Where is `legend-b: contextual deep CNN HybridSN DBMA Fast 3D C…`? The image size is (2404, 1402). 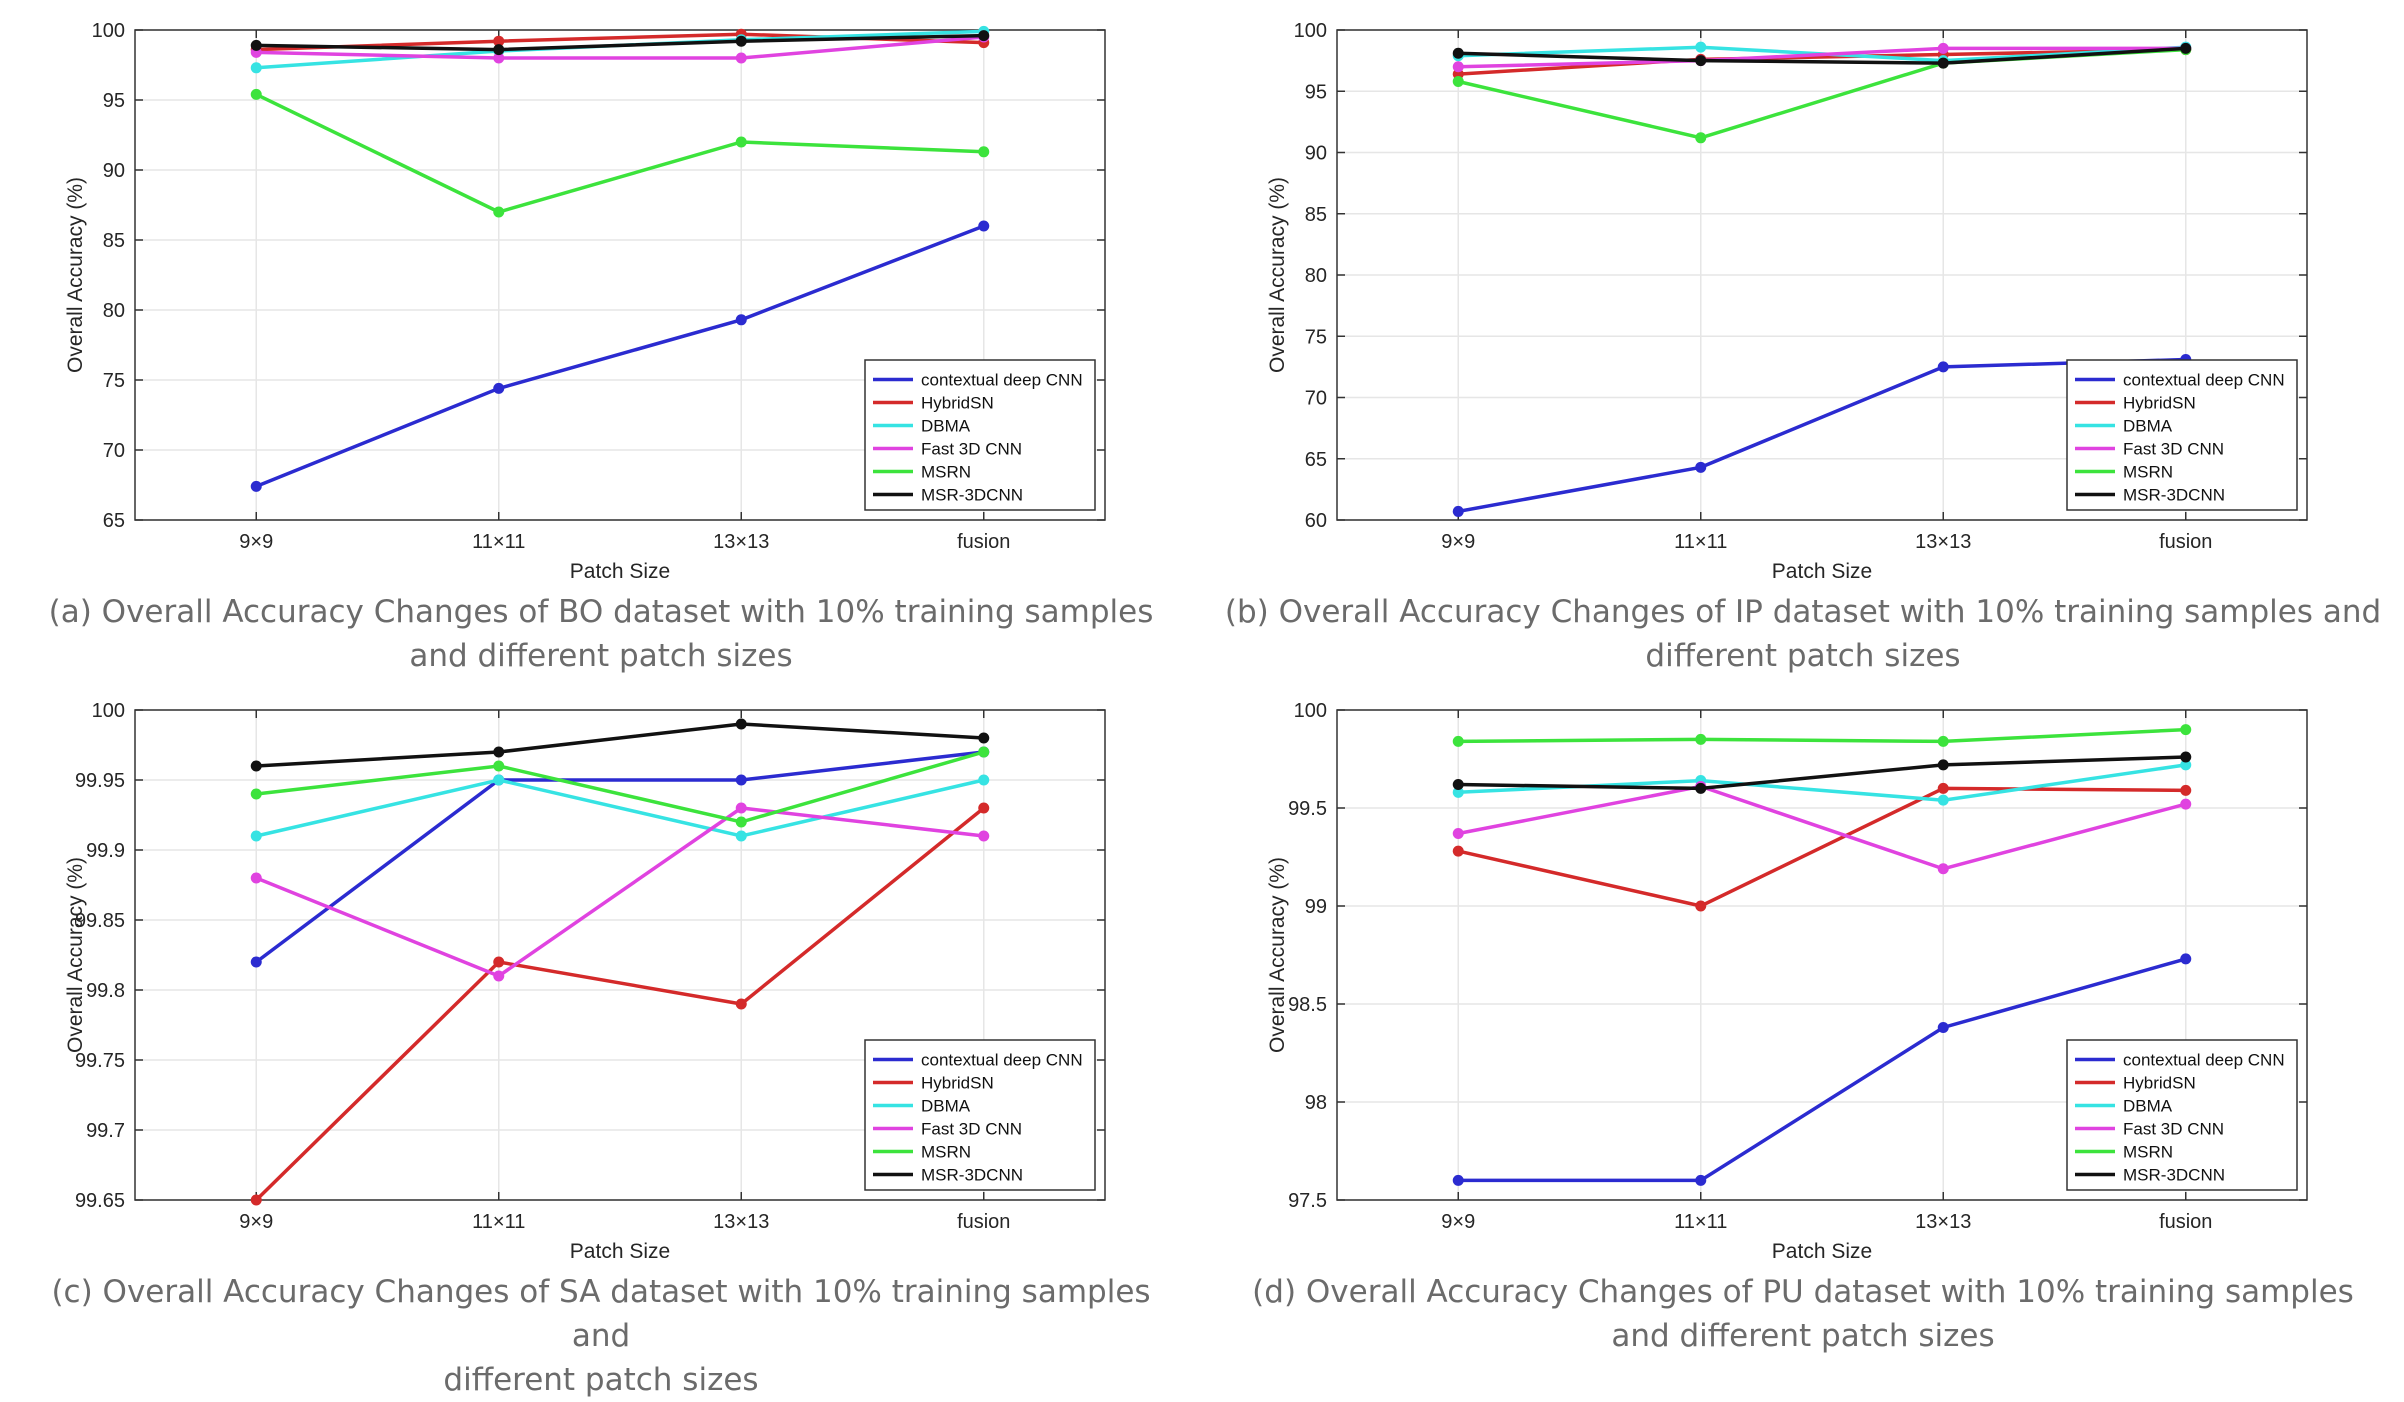 legend-b: contextual deep CNN HybridSN DBMA Fast 3D C… is located at coordinates (2182, 435).